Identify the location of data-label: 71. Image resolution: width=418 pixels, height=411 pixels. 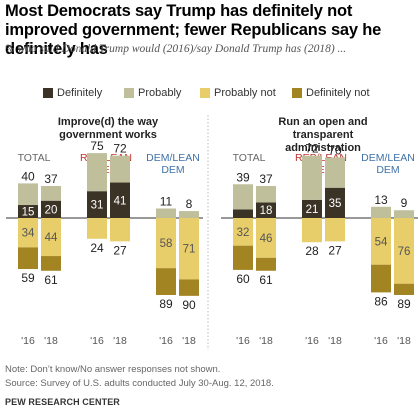
(189, 250).